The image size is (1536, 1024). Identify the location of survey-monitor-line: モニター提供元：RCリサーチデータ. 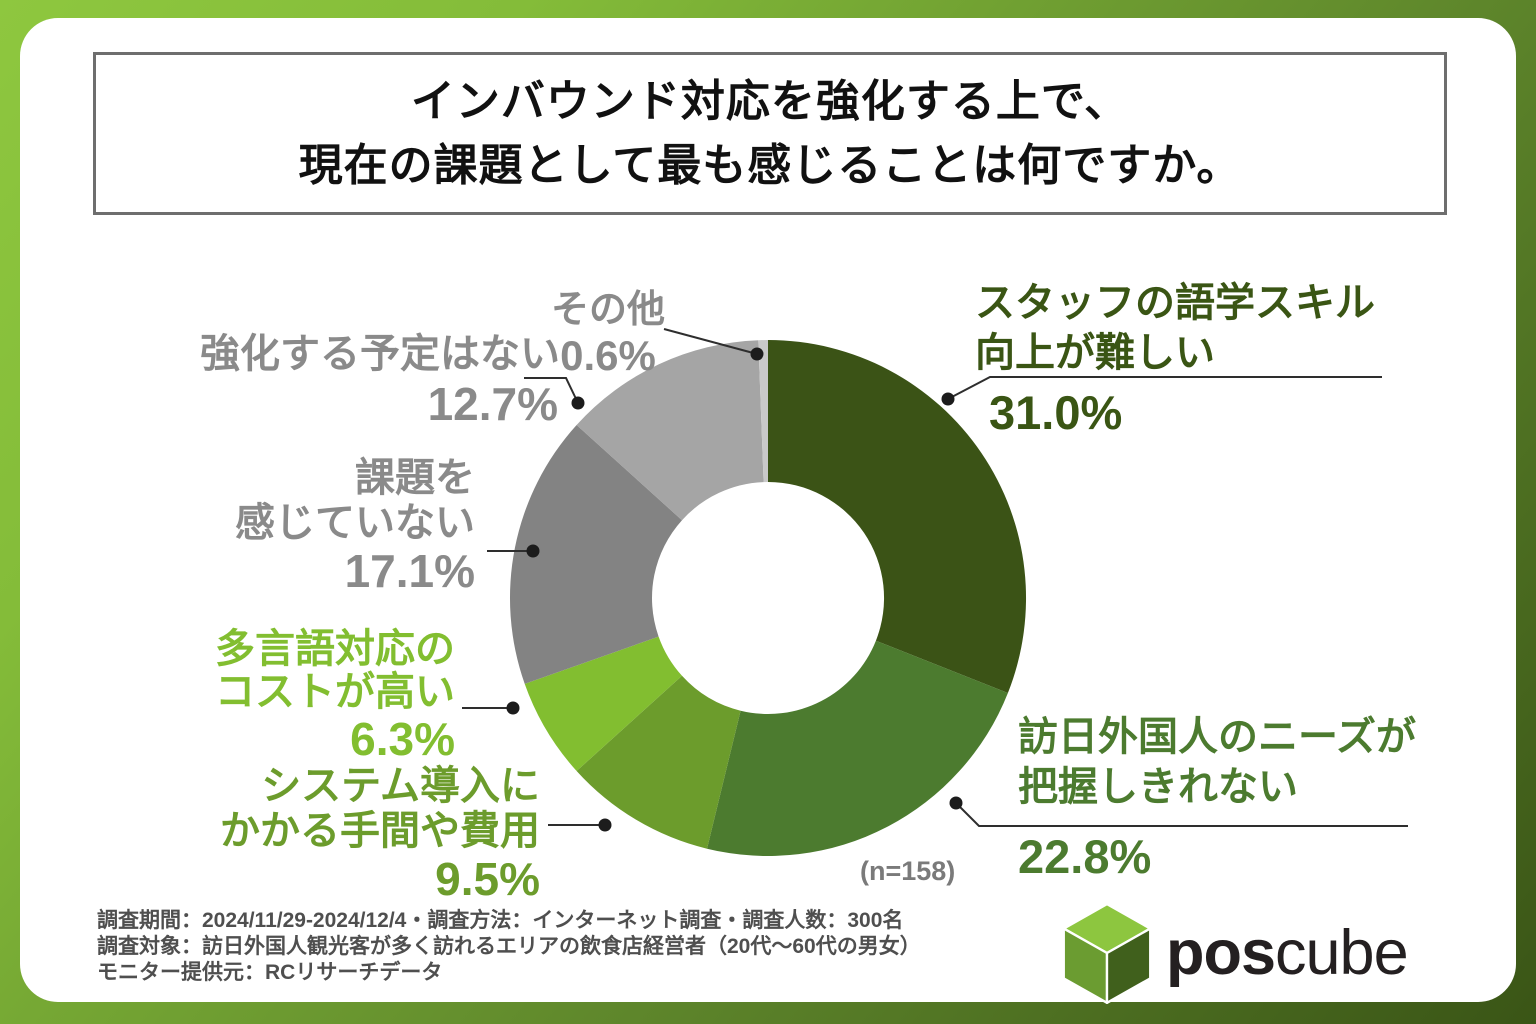
(270, 972).